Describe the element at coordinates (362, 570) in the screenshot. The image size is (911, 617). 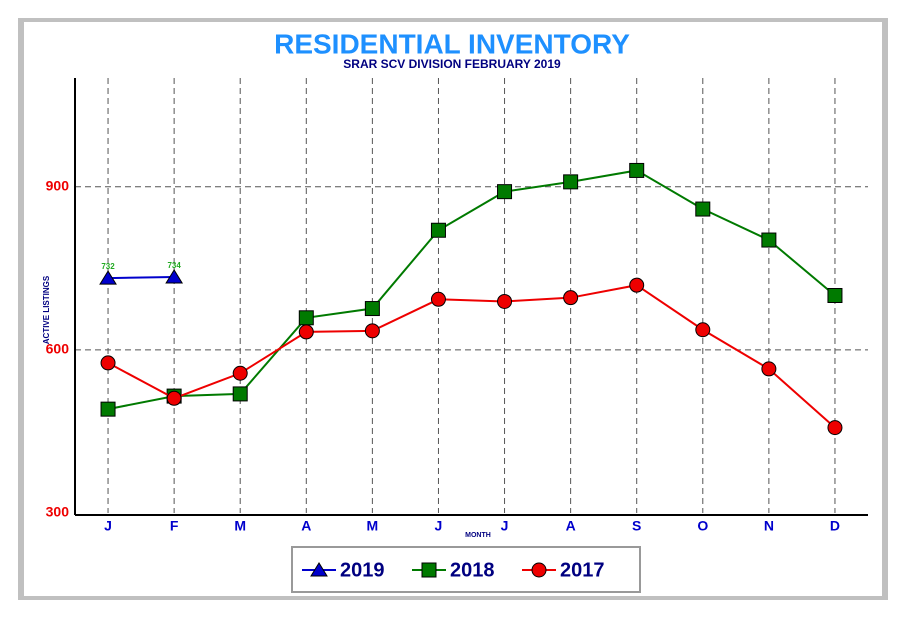
I see `legend-label: 2019` at that location.